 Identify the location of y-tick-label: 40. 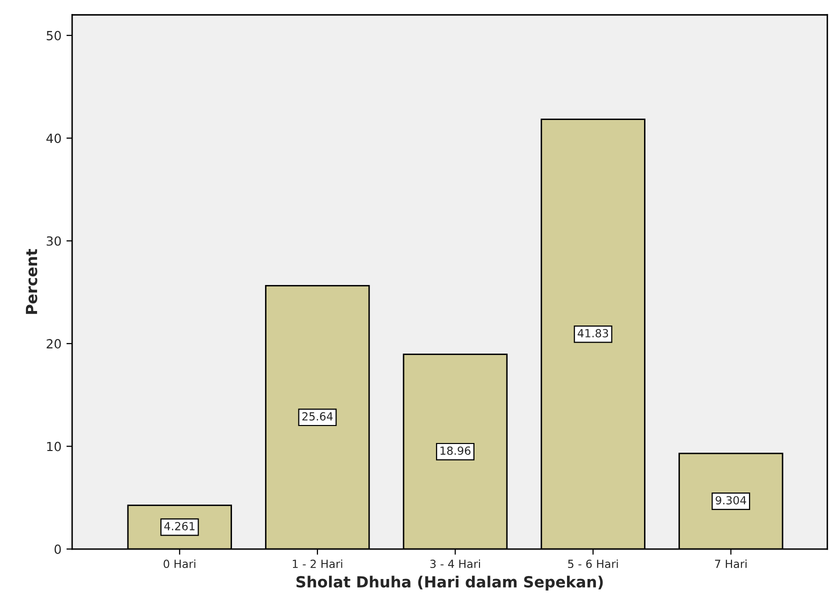
(53, 139).